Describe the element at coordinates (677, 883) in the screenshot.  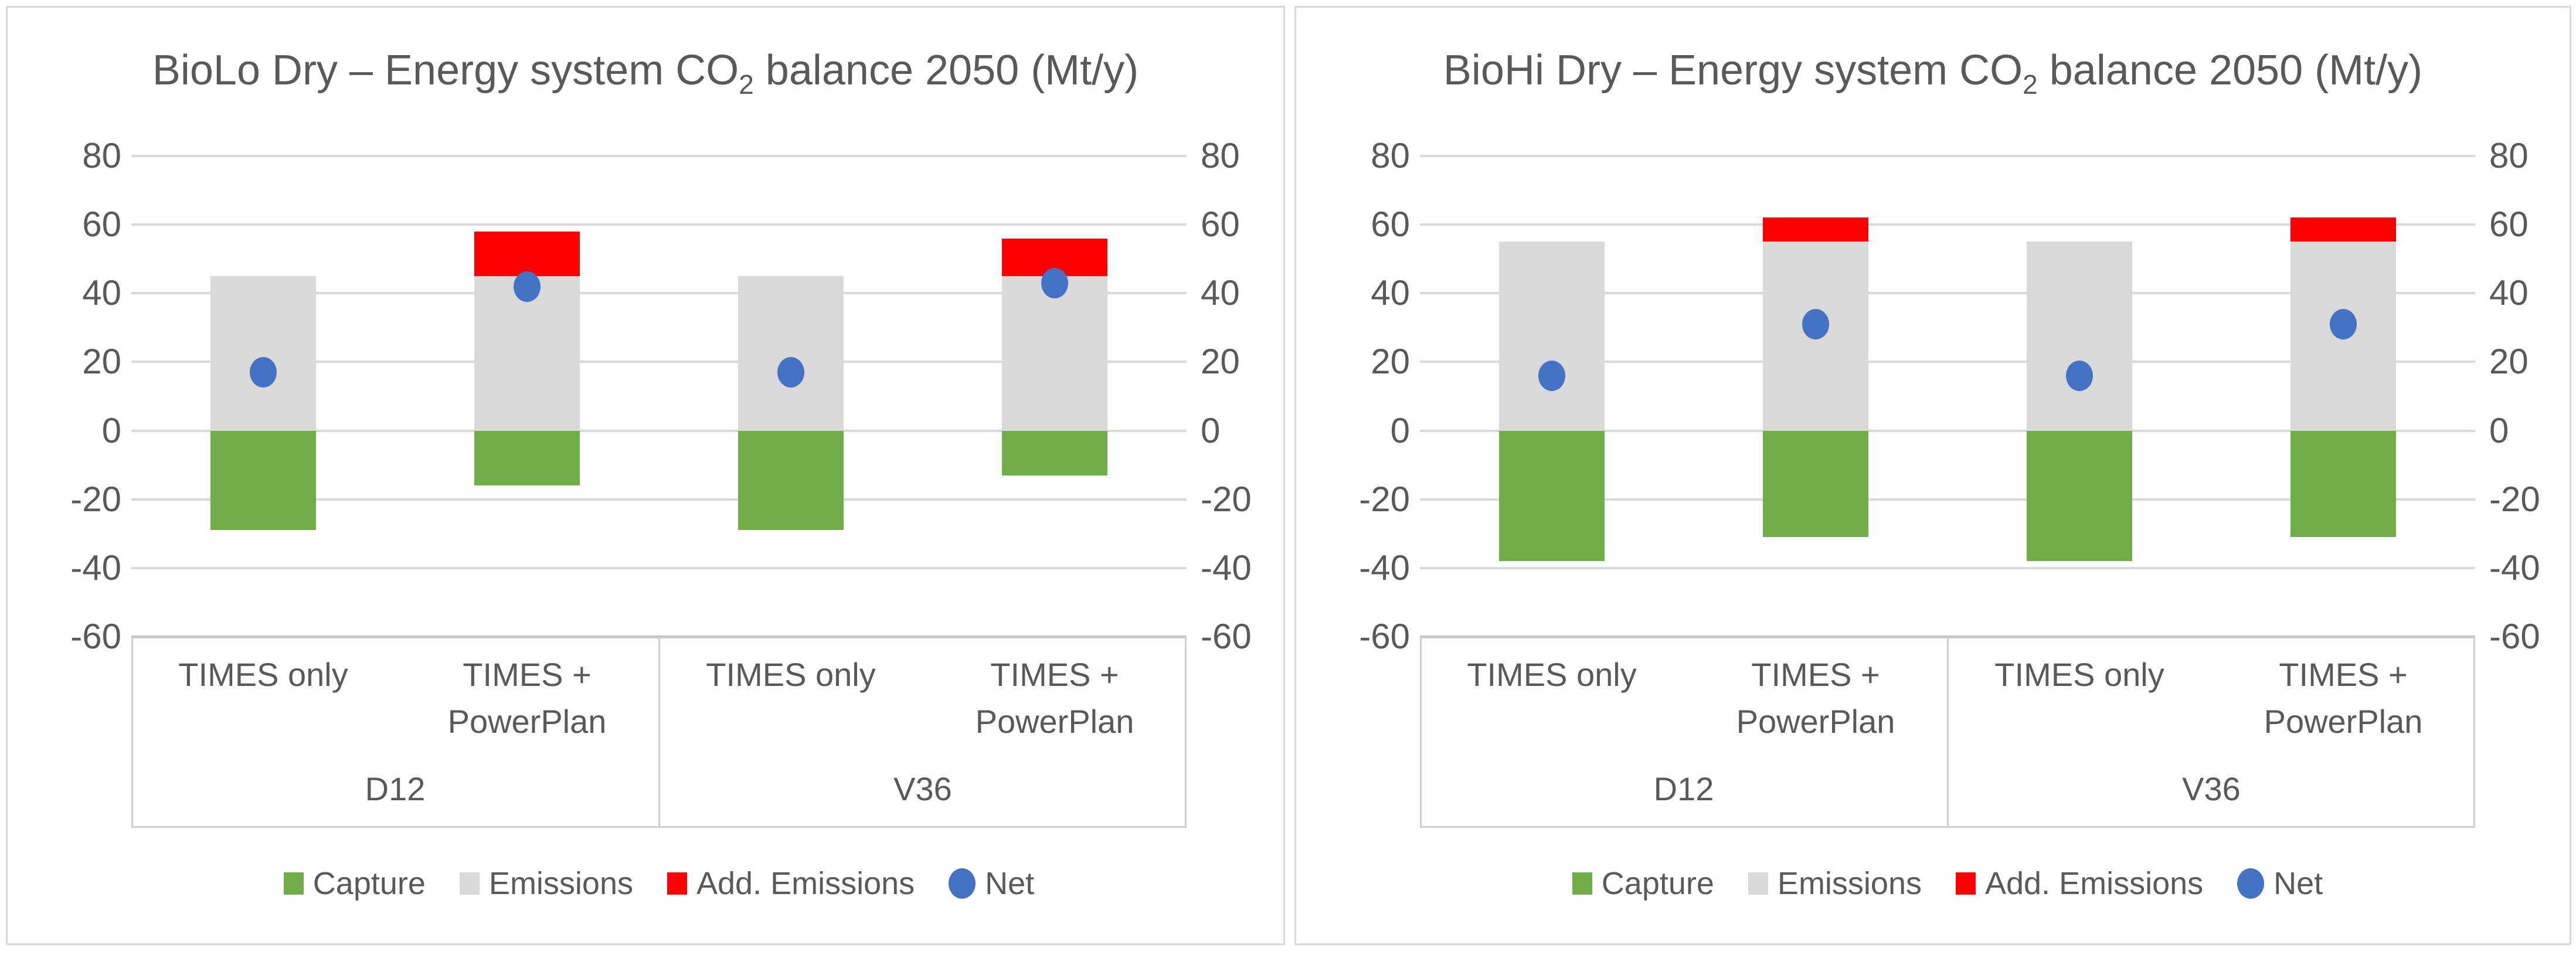
I see `add-emissions-swatch-icon` at that location.